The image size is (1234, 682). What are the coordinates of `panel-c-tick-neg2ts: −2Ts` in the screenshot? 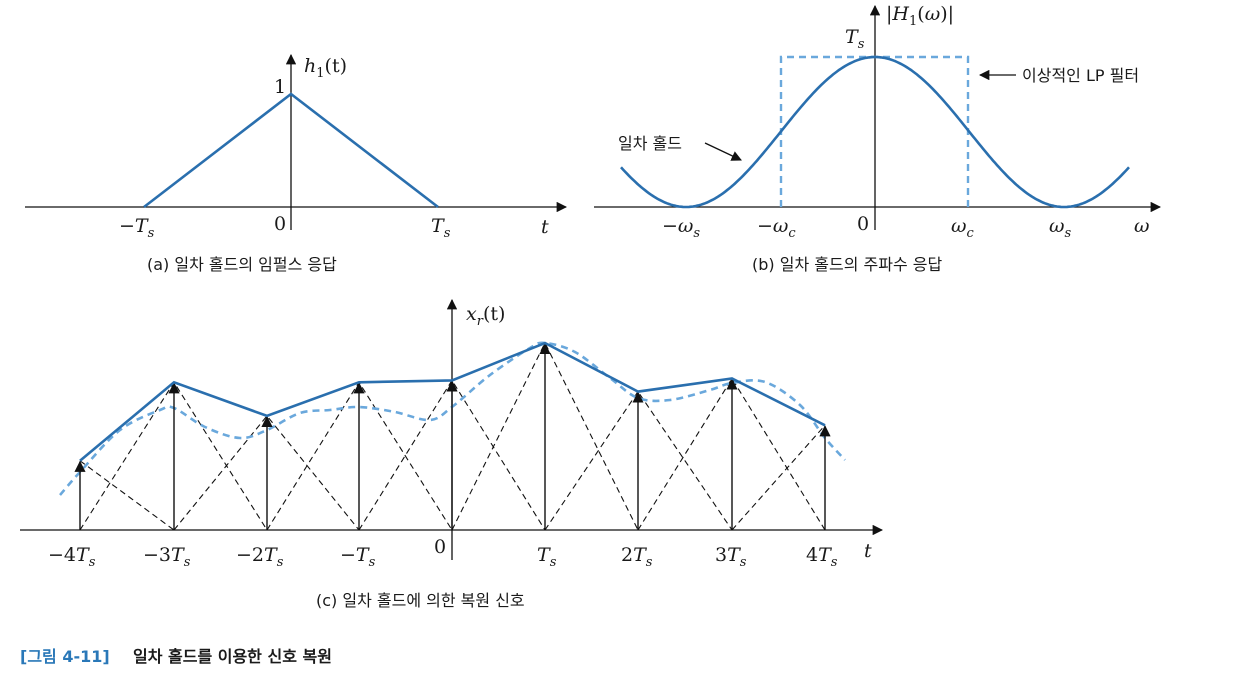 It's located at (260, 557).